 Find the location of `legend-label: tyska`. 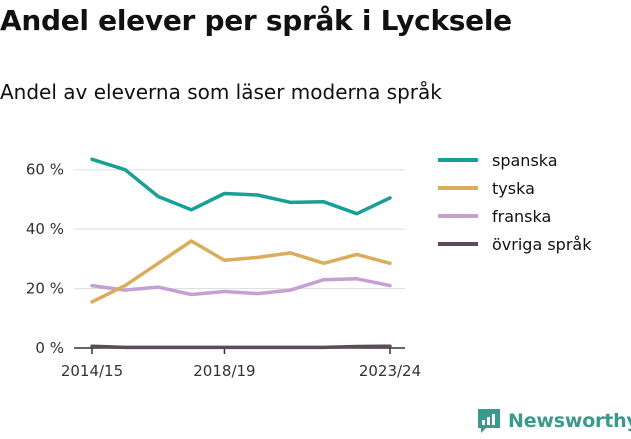

legend-label: tyska is located at coordinates (513, 188).